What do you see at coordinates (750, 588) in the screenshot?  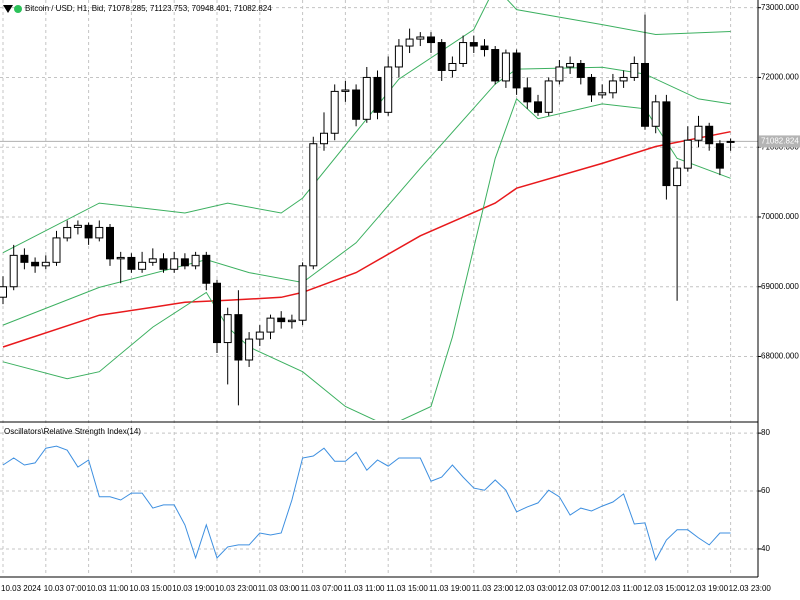 I see `x-tick-label: 12.03 23:00` at bounding box center [750, 588].